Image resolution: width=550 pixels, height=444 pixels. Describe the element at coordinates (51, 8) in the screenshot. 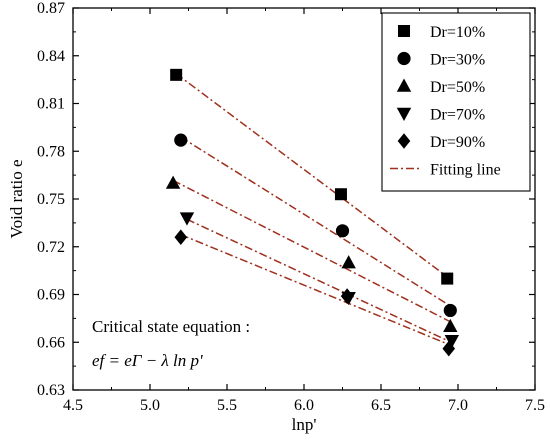

I see `y-tick-label: 0.87` at that location.